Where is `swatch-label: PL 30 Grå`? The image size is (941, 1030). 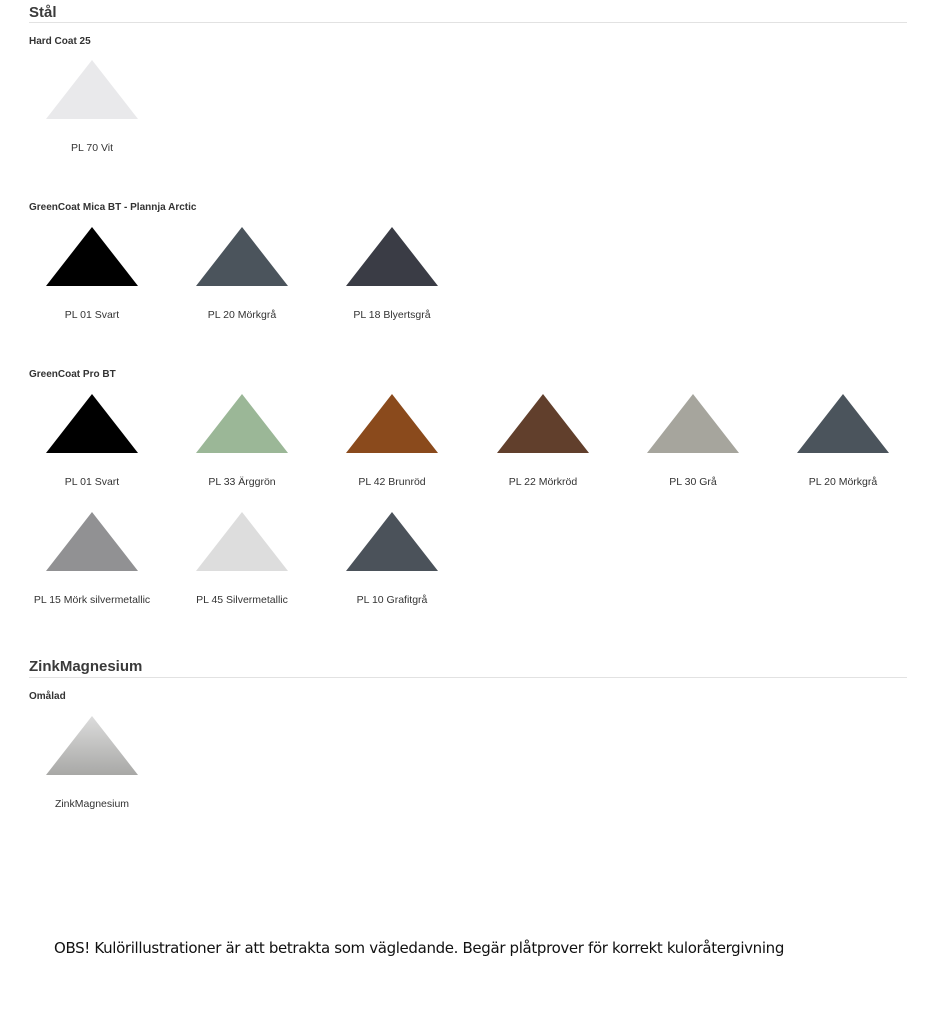
swatch-label: PL 30 Grå is located at coordinates (693, 482).